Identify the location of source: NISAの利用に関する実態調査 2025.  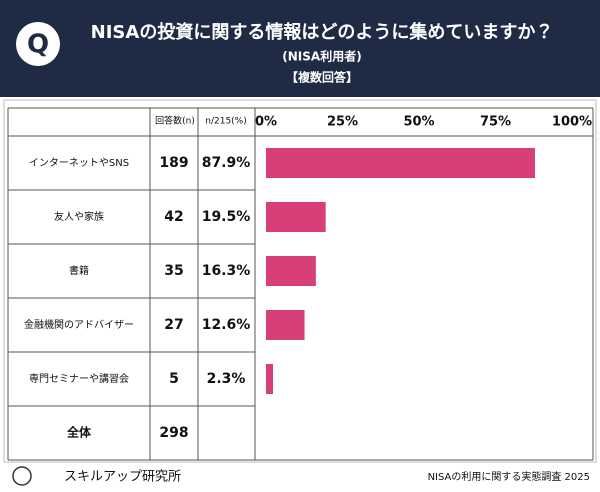
(509, 476).